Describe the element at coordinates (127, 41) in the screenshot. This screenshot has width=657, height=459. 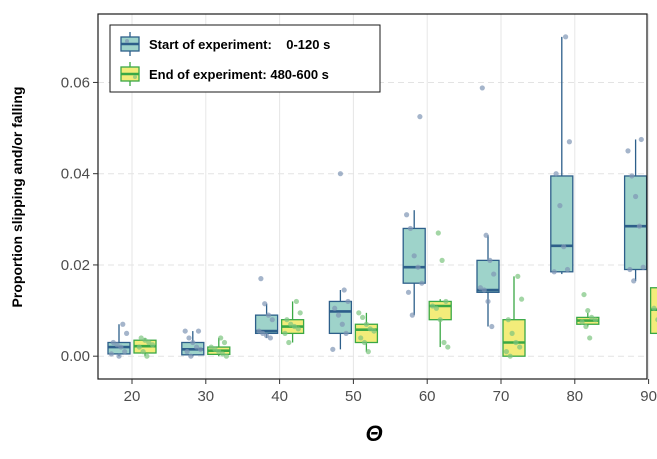
I see `legend-key-start-point` at that location.